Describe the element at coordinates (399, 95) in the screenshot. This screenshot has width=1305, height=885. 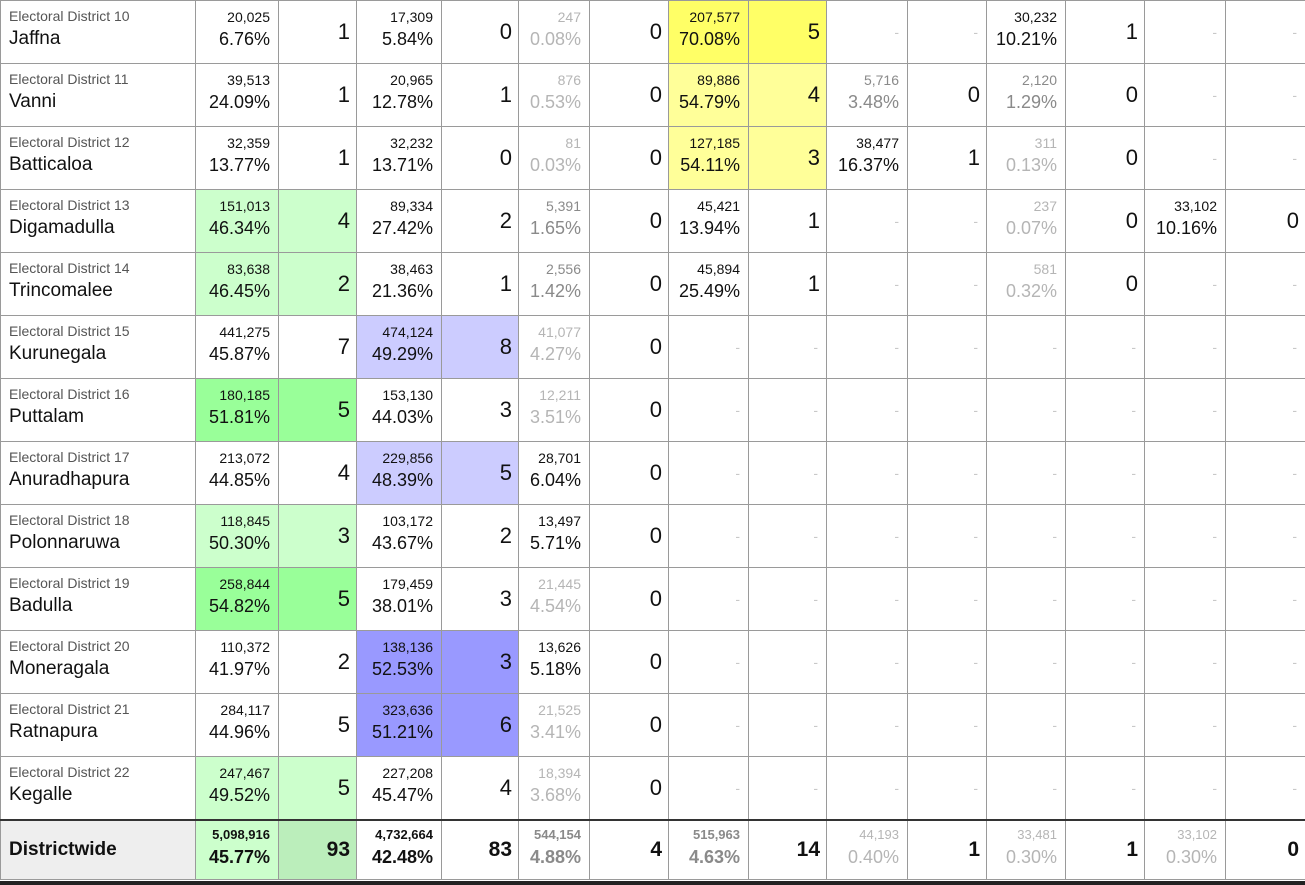
I see `vote-cell: 20,965 12.78%` at that location.